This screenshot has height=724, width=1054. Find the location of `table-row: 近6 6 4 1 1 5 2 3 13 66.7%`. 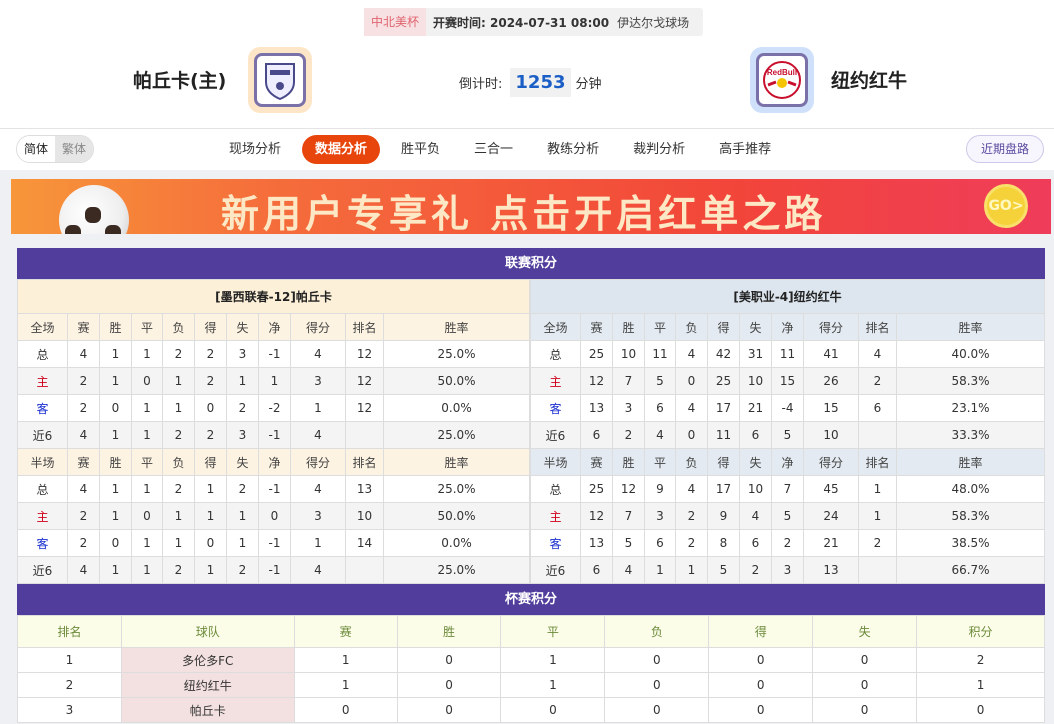

table-row: 近6 6 4 1 1 5 2 3 13 66.7% is located at coordinates (787, 570).